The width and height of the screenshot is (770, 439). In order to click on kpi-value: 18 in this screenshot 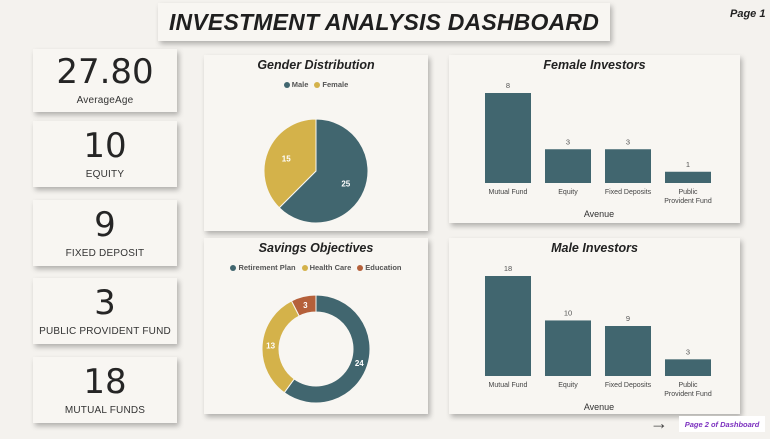, I will do `click(105, 381)`.